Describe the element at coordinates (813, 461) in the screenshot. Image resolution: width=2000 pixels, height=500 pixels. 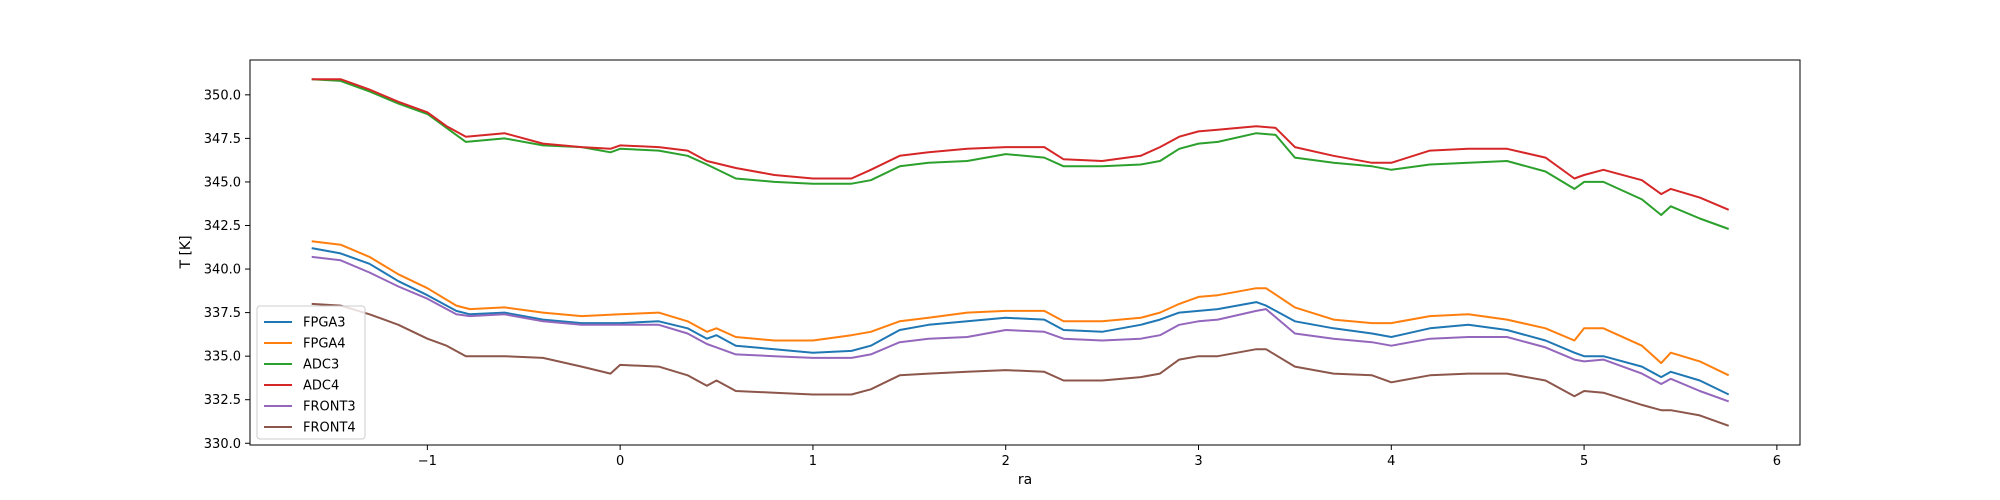
I see `x-tick-label: 1` at that location.